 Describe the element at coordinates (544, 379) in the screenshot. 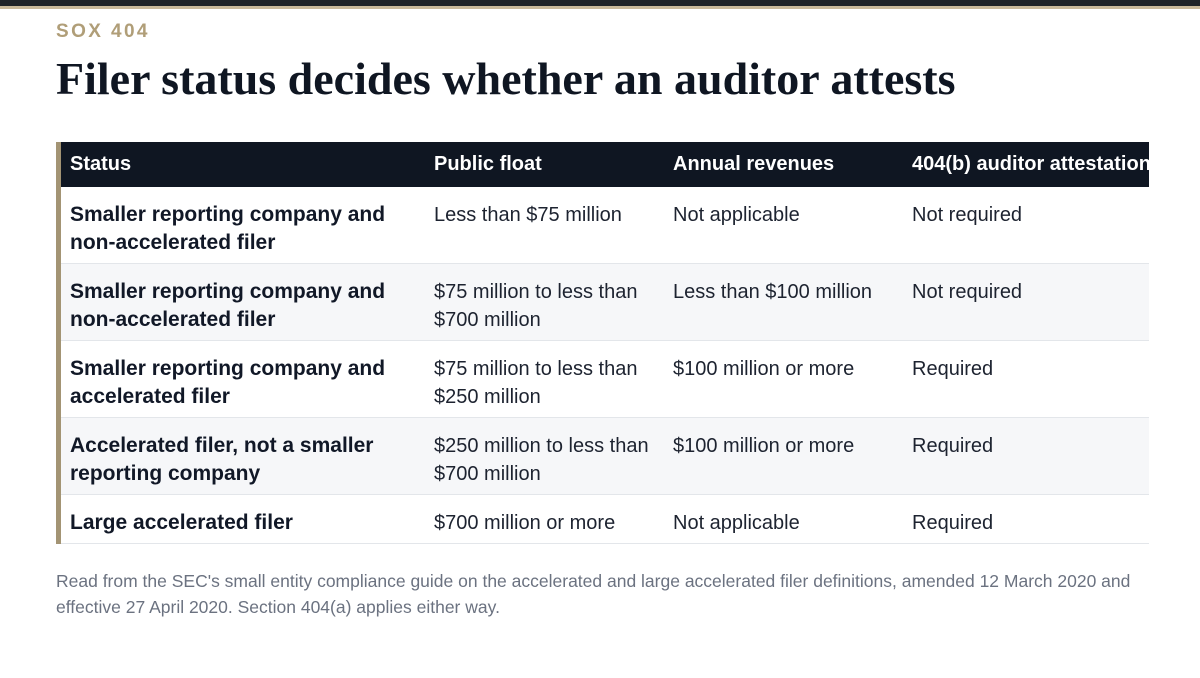

I see `public-float-cell: $75 million to less than $250 million` at that location.